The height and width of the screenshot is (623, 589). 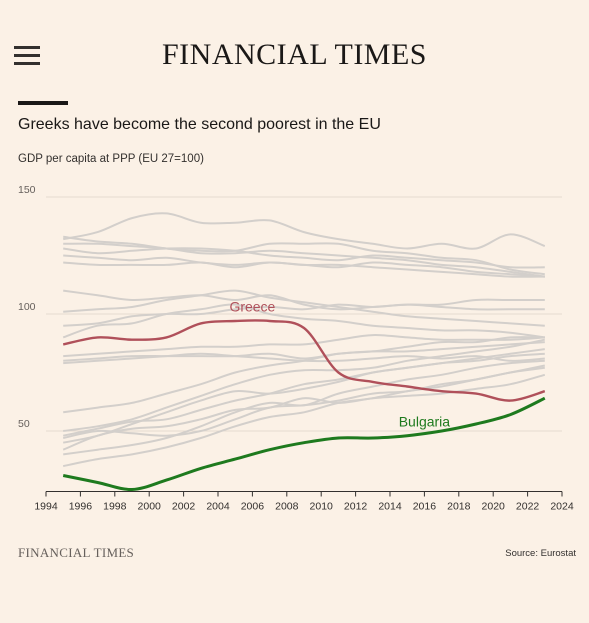 I want to click on y-axis-label: GDP per capita at PPP (EU 27=100), so click(x=111, y=159).